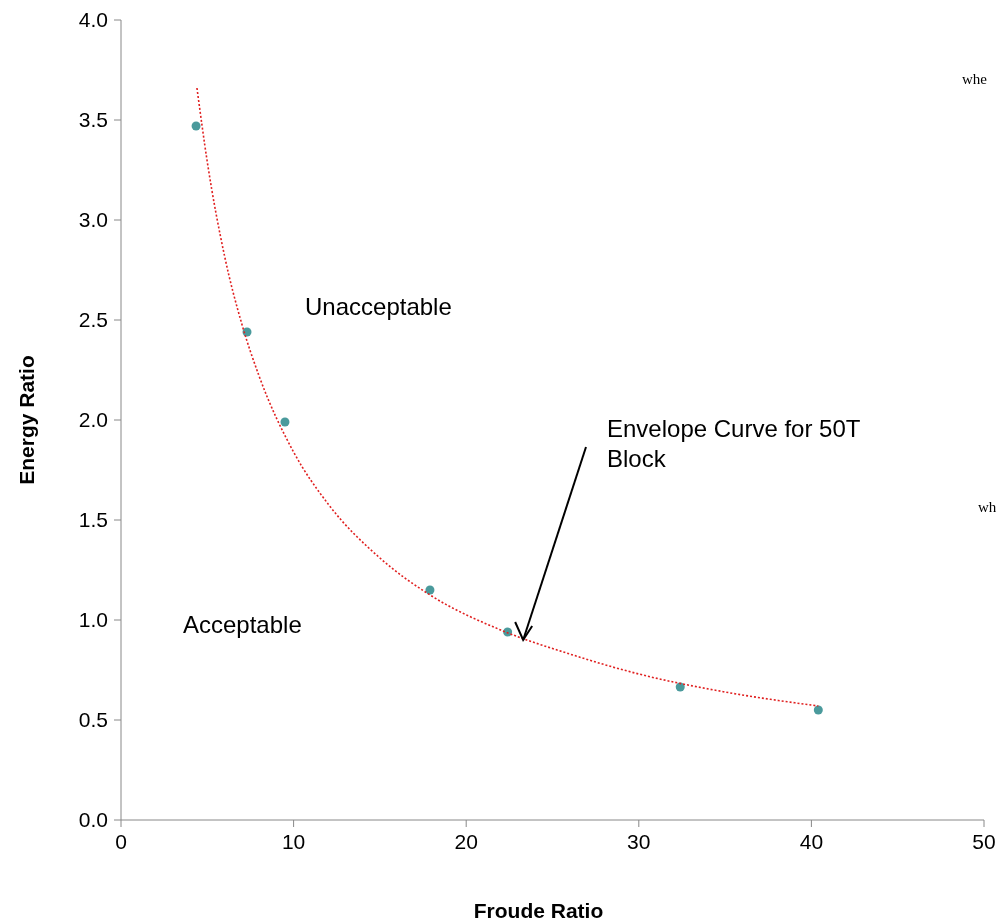 The width and height of the screenshot is (1002, 923). What do you see at coordinates (93, 319) in the screenshot?
I see `y-tick-label: 2.5` at bounding box center [93, 319].